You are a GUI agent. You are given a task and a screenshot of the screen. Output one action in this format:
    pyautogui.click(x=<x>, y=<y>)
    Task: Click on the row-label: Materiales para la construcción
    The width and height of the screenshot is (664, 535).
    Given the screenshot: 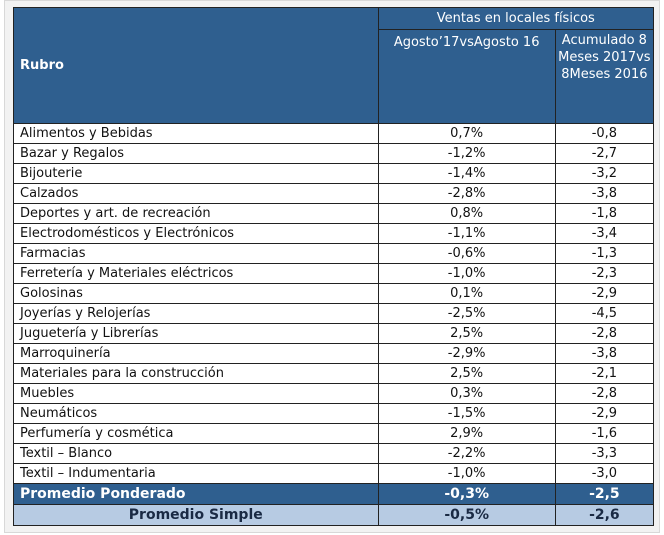 What is the action you would take?
    pyautogui.click(x=196, y=373)
    